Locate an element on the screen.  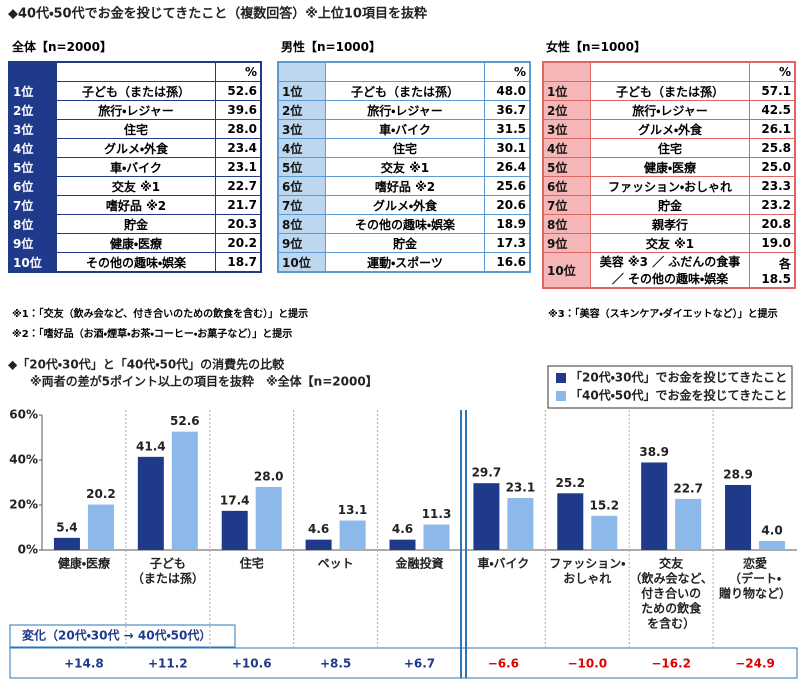
table-row: 9位 貯金 17.3 is located at coordinates (404, 243).